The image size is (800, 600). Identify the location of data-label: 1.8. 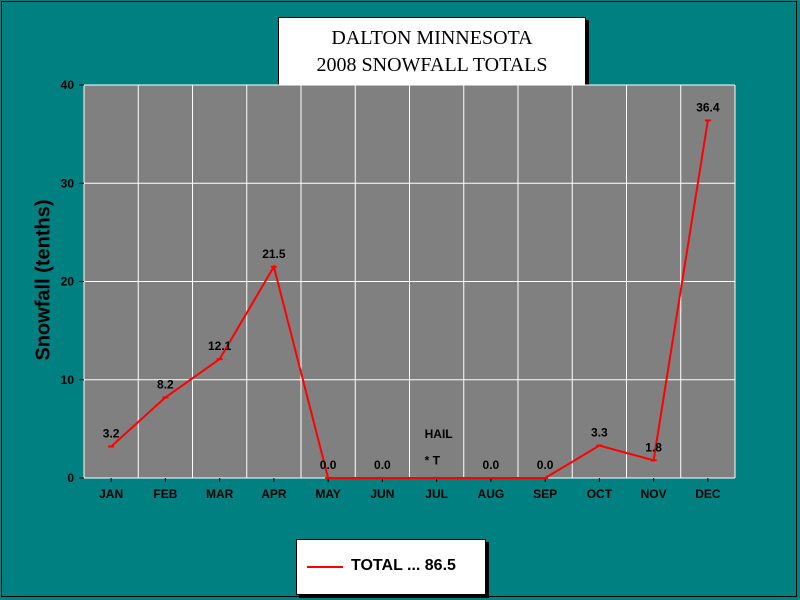
(653, 447).